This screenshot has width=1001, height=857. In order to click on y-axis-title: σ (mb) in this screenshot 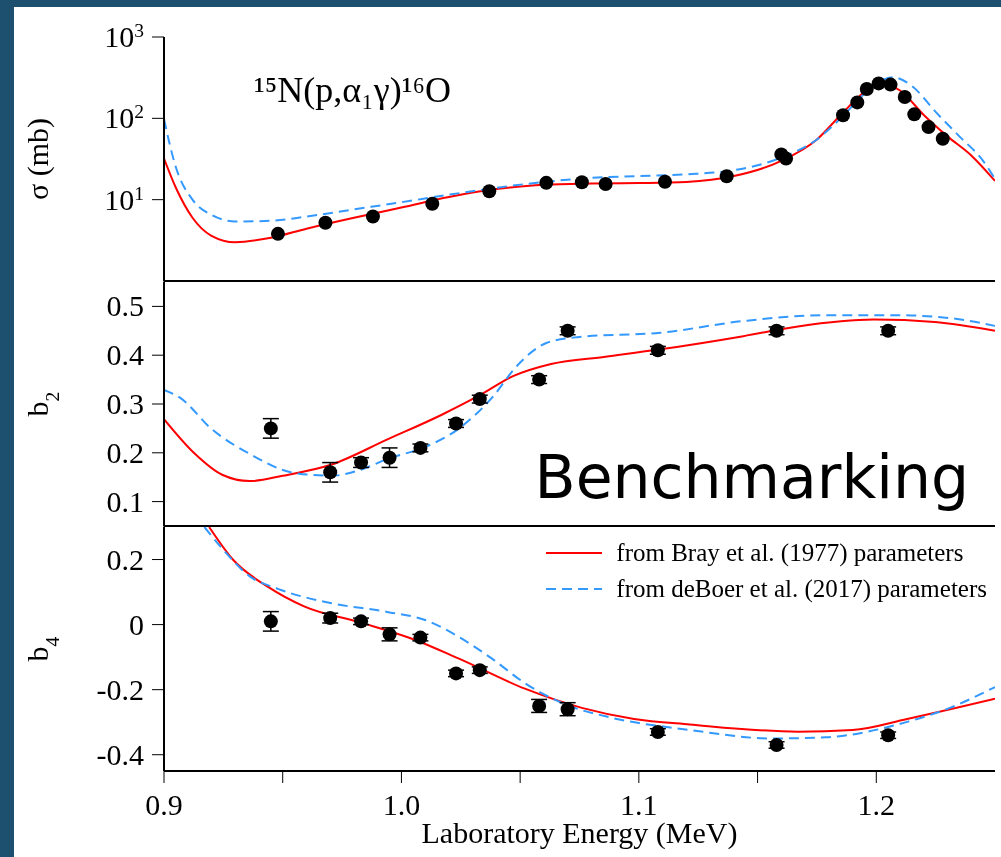, I will do `click(38, 159)`.